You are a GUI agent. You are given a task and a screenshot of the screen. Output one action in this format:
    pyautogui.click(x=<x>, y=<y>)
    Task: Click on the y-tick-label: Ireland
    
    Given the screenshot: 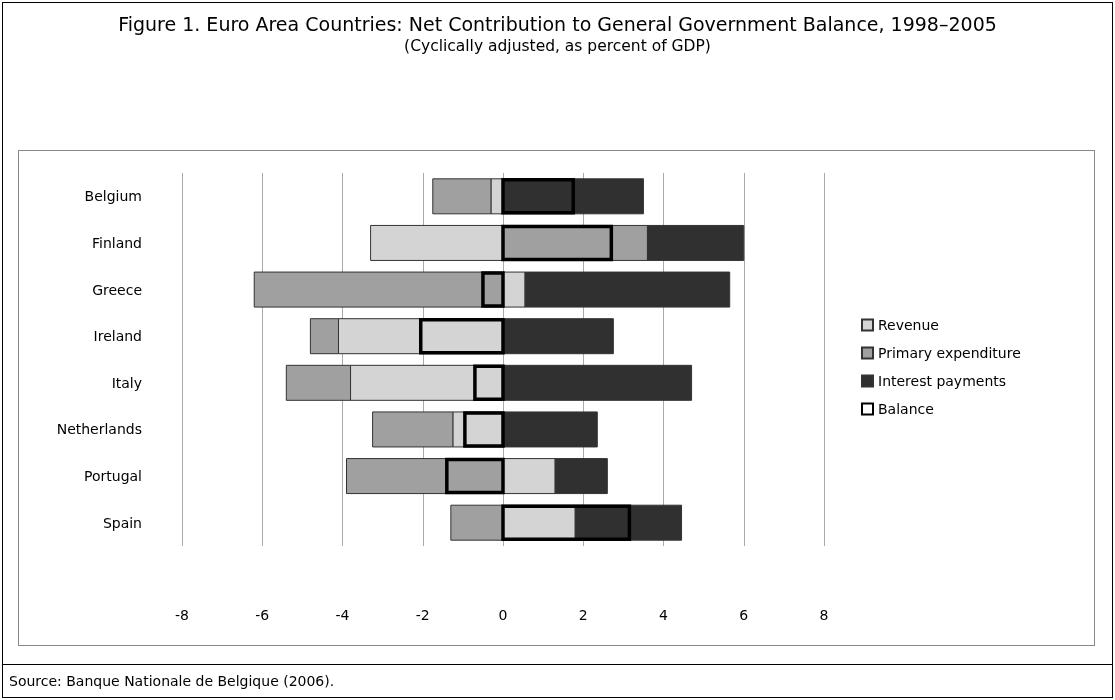 What is the action you would take?
    pyautogui.click(x=117, y=336)
    